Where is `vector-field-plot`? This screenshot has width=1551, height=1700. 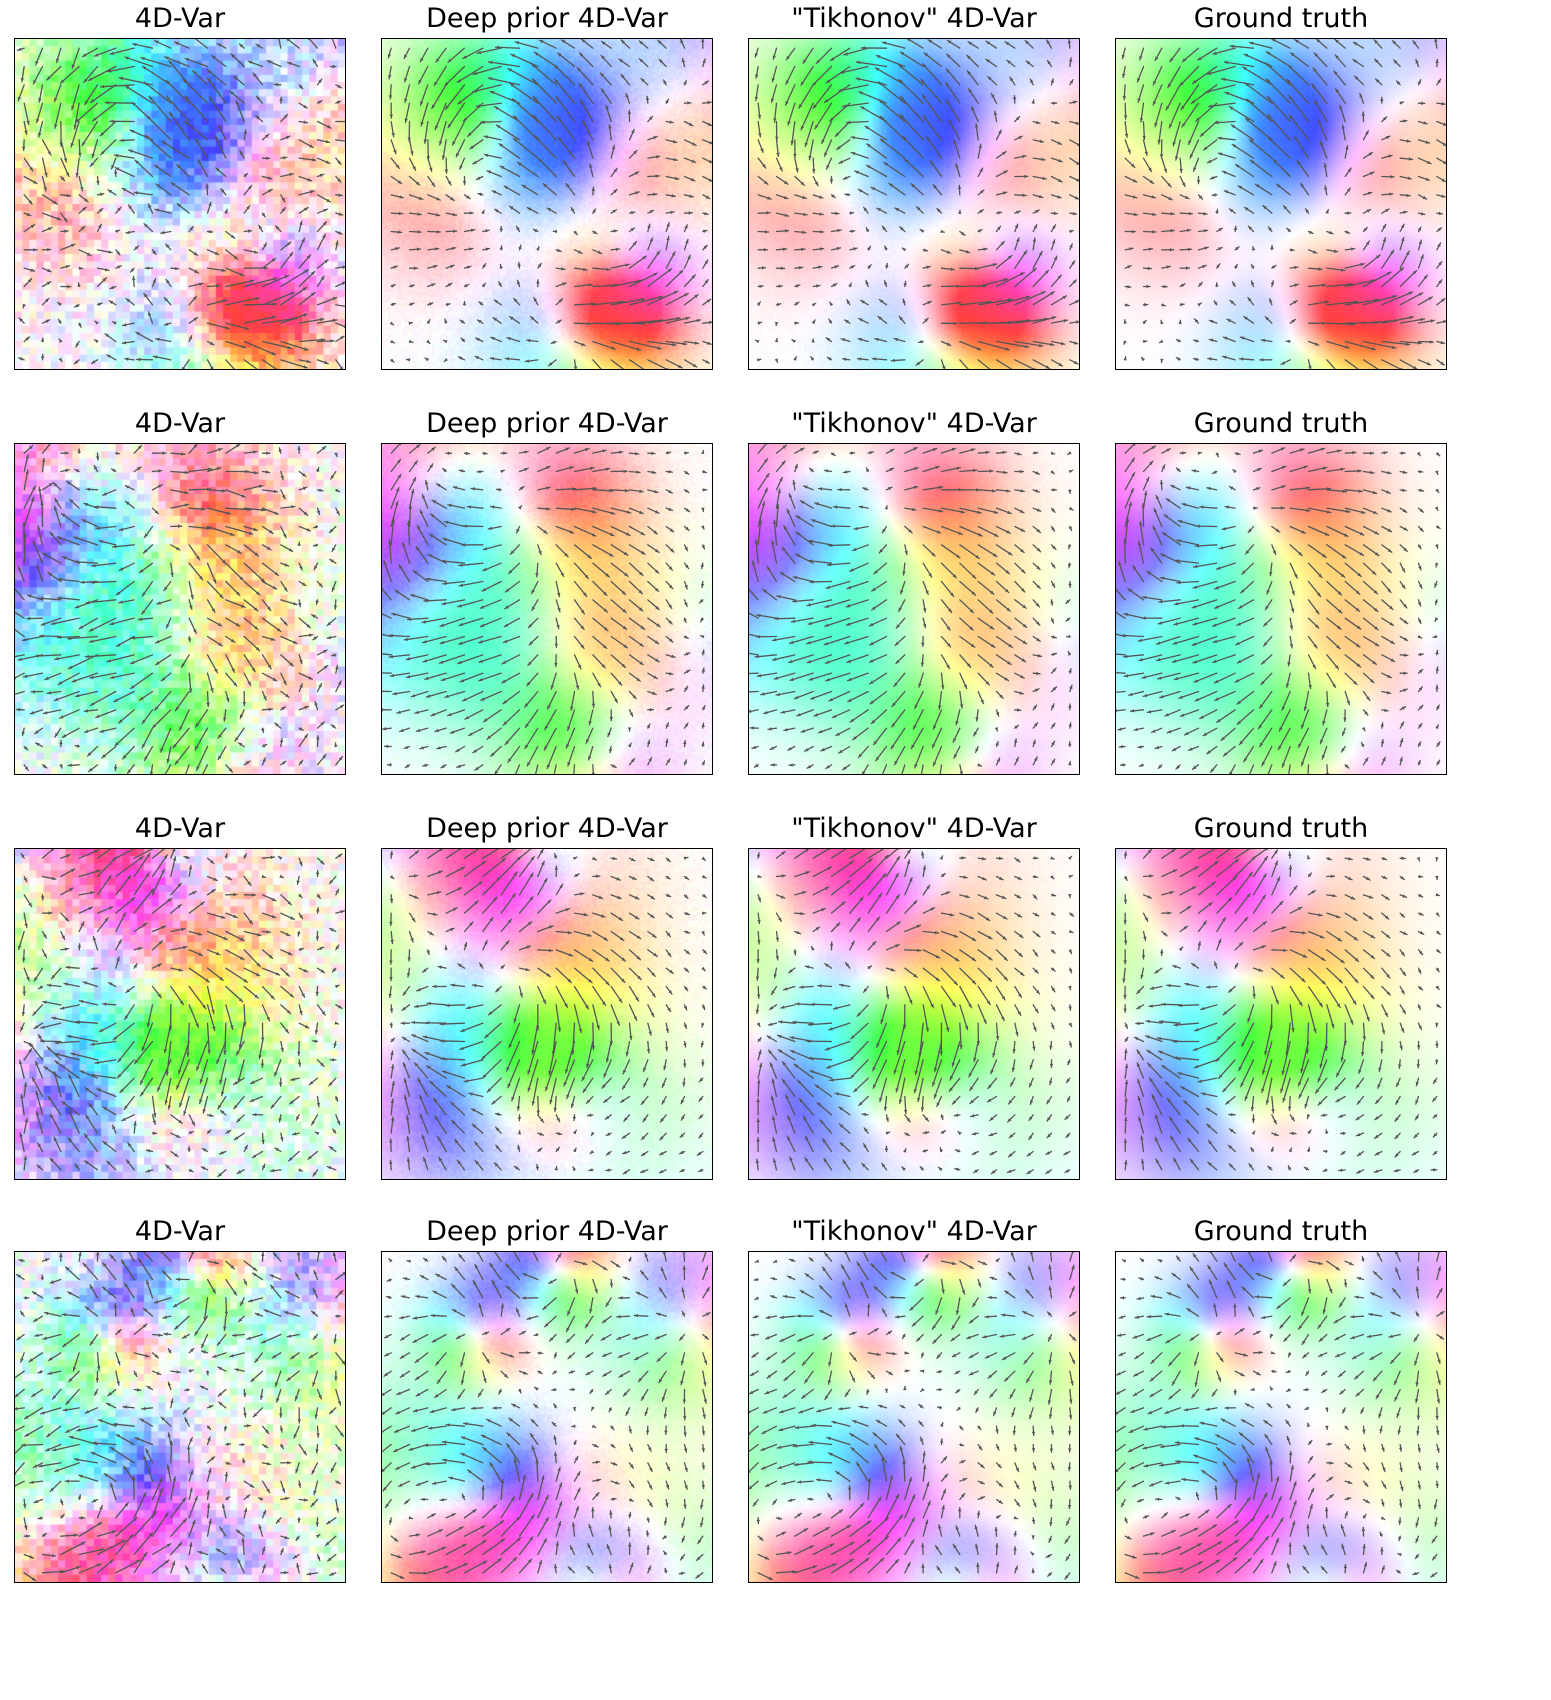 vector-field-plot is located at coordinates (180, 204).